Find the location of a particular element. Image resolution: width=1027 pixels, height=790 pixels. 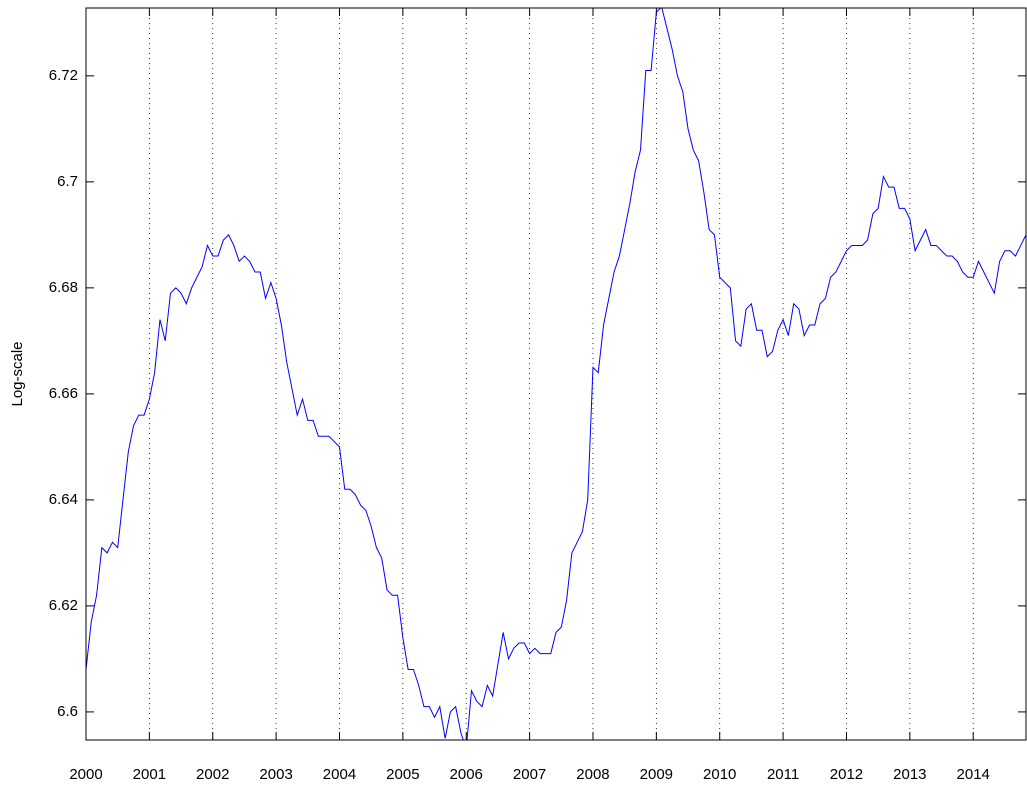

x-tick-label: 2000 is located at coordinates (85, 774).